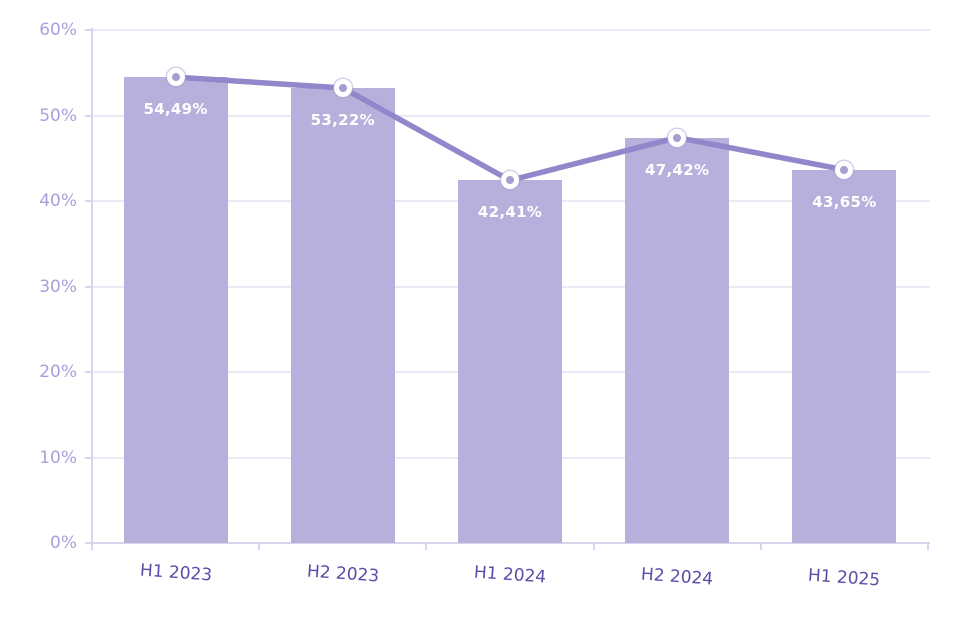 The width and height of the screenshot is (959, 623). What do you see at coordinates (58, 115) in the screenshot?
I see `y-axis-tick-label: 50%` at bounding box center [58, 115].